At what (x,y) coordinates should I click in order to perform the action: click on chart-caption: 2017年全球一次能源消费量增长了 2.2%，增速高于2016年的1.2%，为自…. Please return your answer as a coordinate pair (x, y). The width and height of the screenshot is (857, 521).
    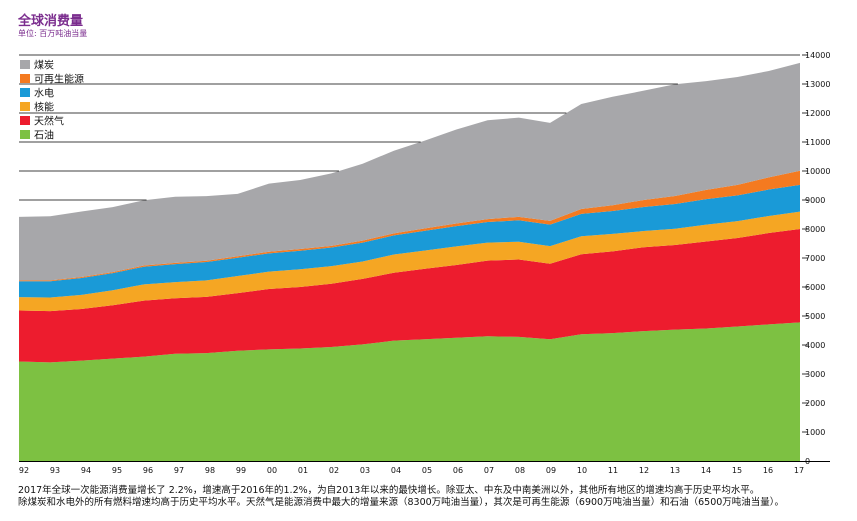
    Looking at the image, I should click on (433, 497).